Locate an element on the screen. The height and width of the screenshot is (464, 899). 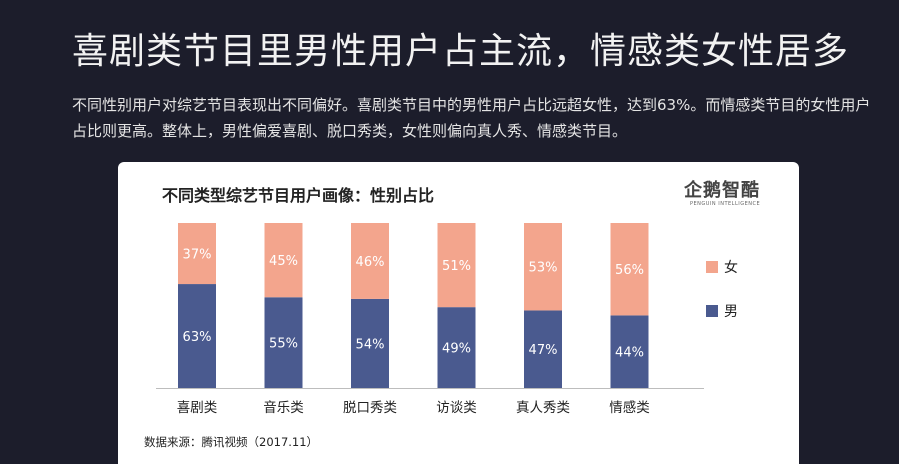
data-label-male: 63% is located at coordinates (197, 337).